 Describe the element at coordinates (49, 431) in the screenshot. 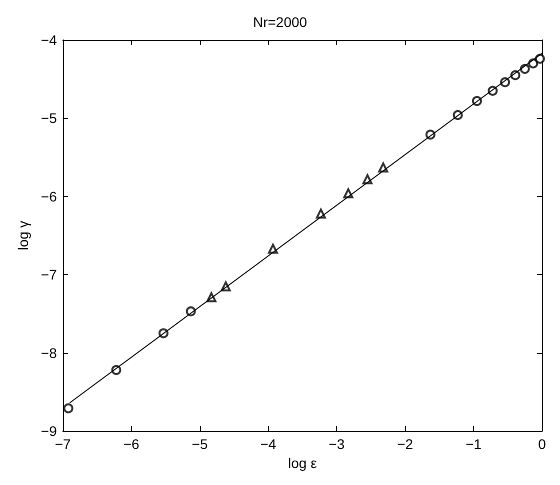

I see `y-tick-label: −9` at that location.